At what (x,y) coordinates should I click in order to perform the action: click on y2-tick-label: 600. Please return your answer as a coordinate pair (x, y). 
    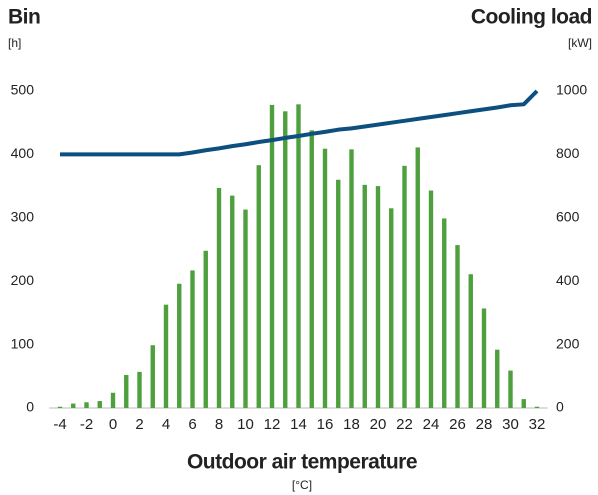
    Looking at the image, I should click on (568, 217).